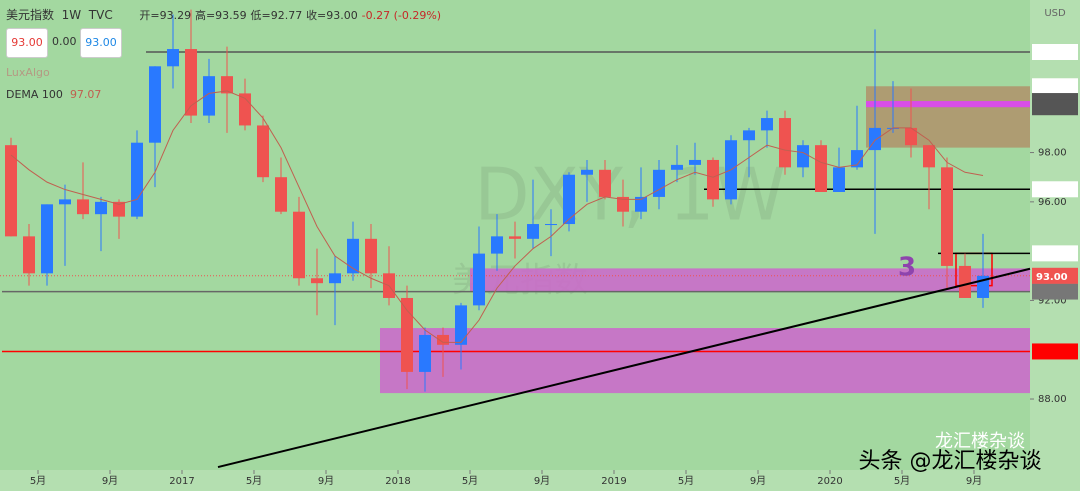 The width and height of the screenshot is (1080, 491). I want to click on indicator-faint: LuxAlgo, so click(28, 72).